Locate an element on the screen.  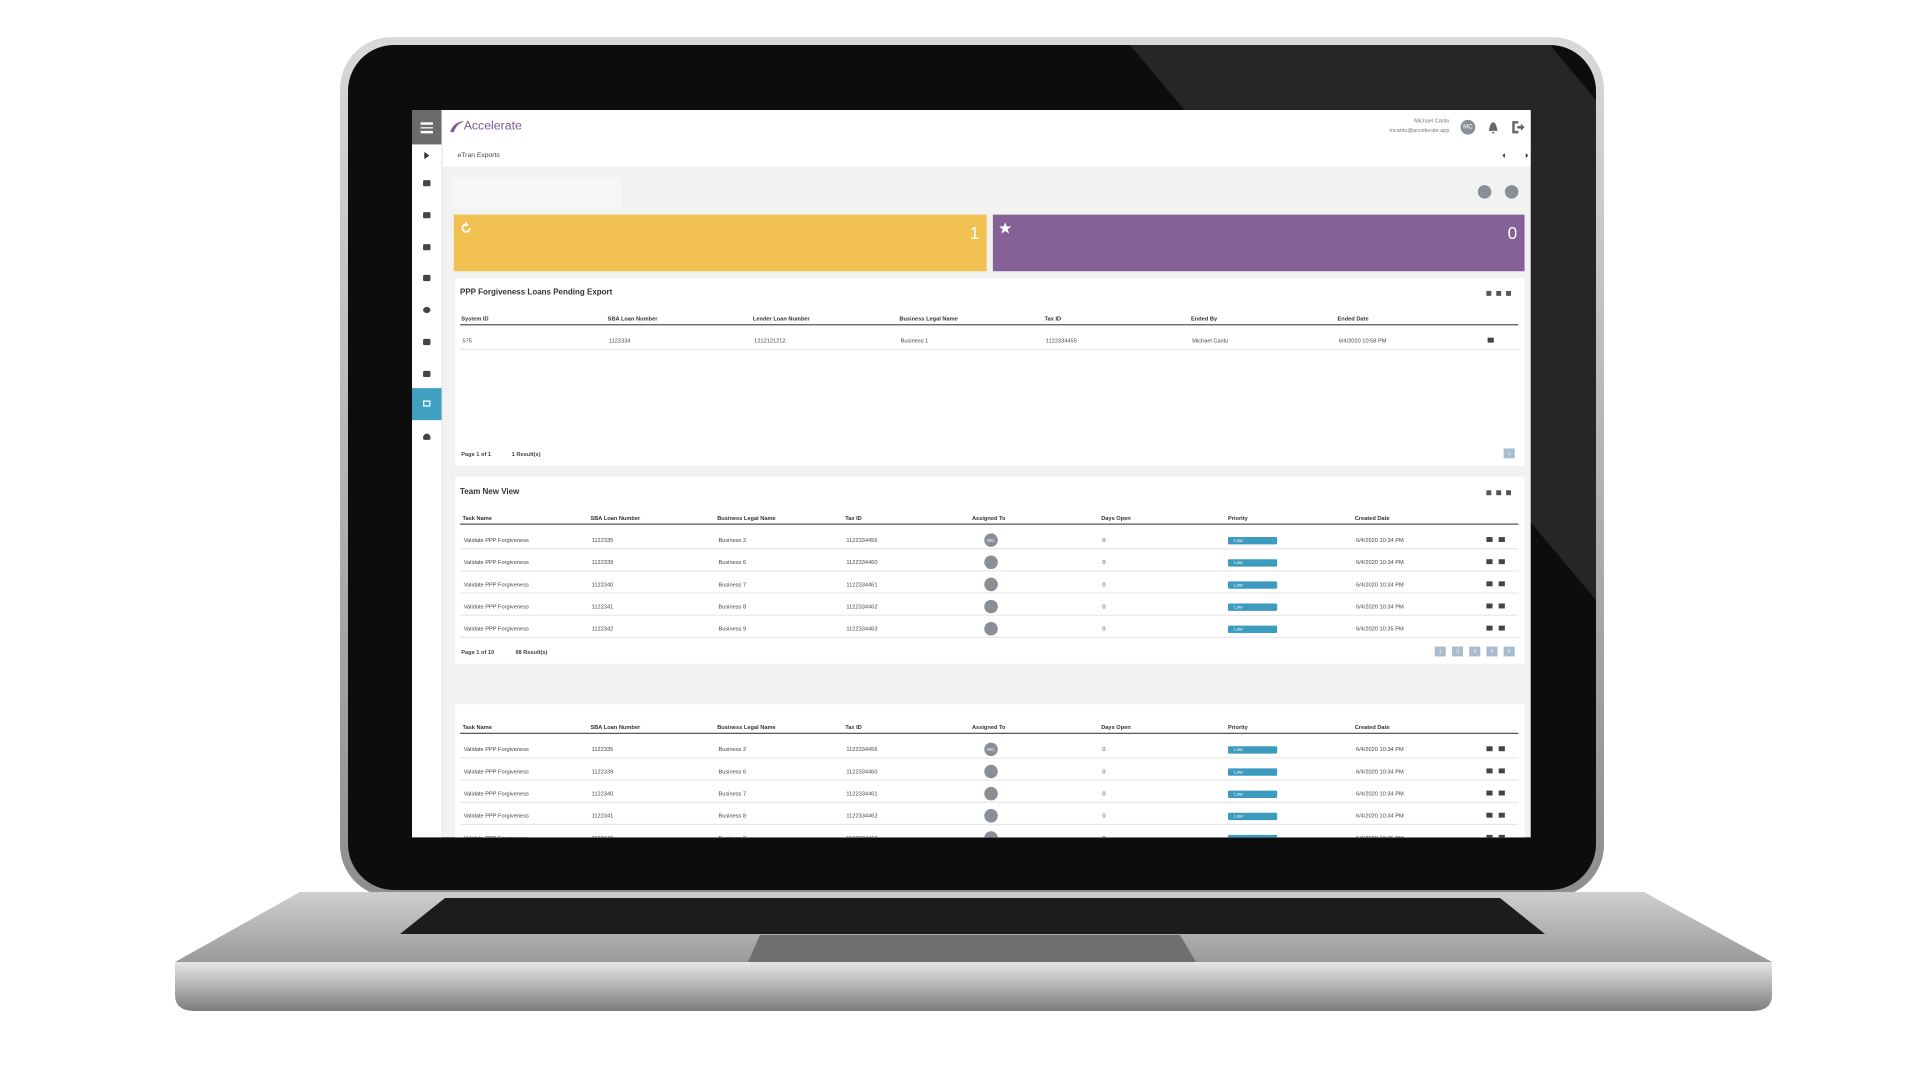
column-header: System ID is located at coordinates (475, 318).